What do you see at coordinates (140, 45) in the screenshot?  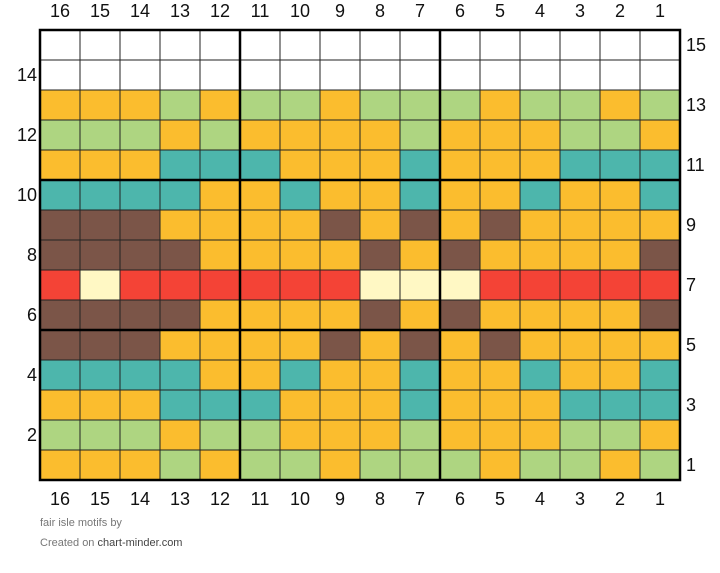 I see `chart-cell-r15-c14` at bounding box center [140, 45].